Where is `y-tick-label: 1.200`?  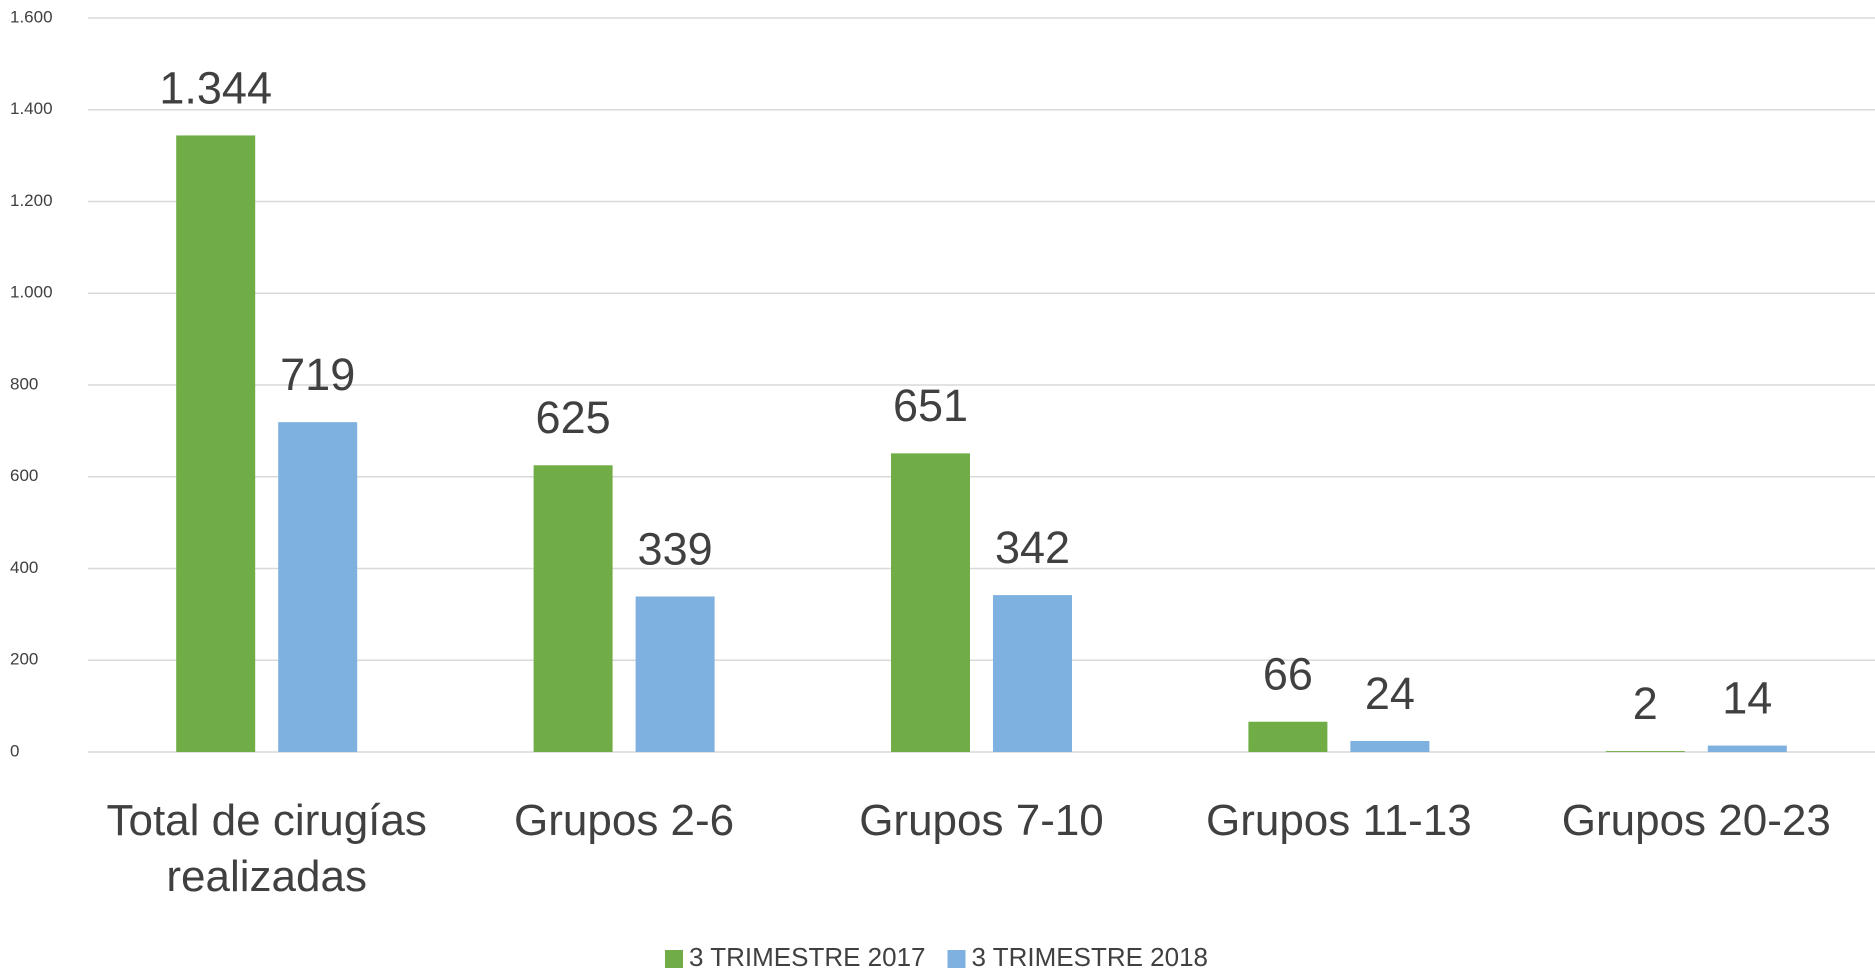
y-tick-label: 1.200 is located at coordinates (31, 200).